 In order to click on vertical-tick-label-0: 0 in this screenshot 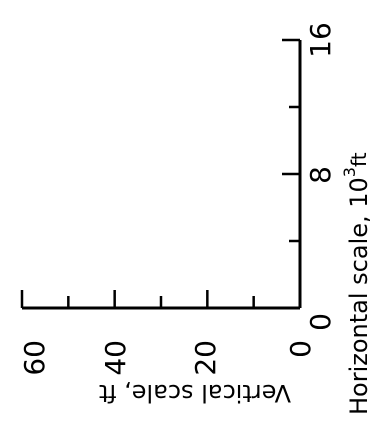, I will do `click(300, 349)`.